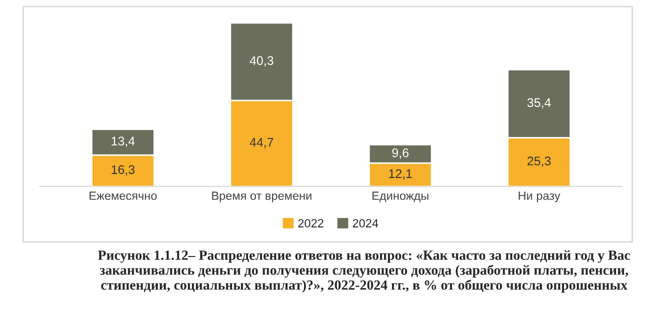  Describe the element at coordinates (262, 197) in the screenshot. I see `x-tick-label: Время от времени` at that location.